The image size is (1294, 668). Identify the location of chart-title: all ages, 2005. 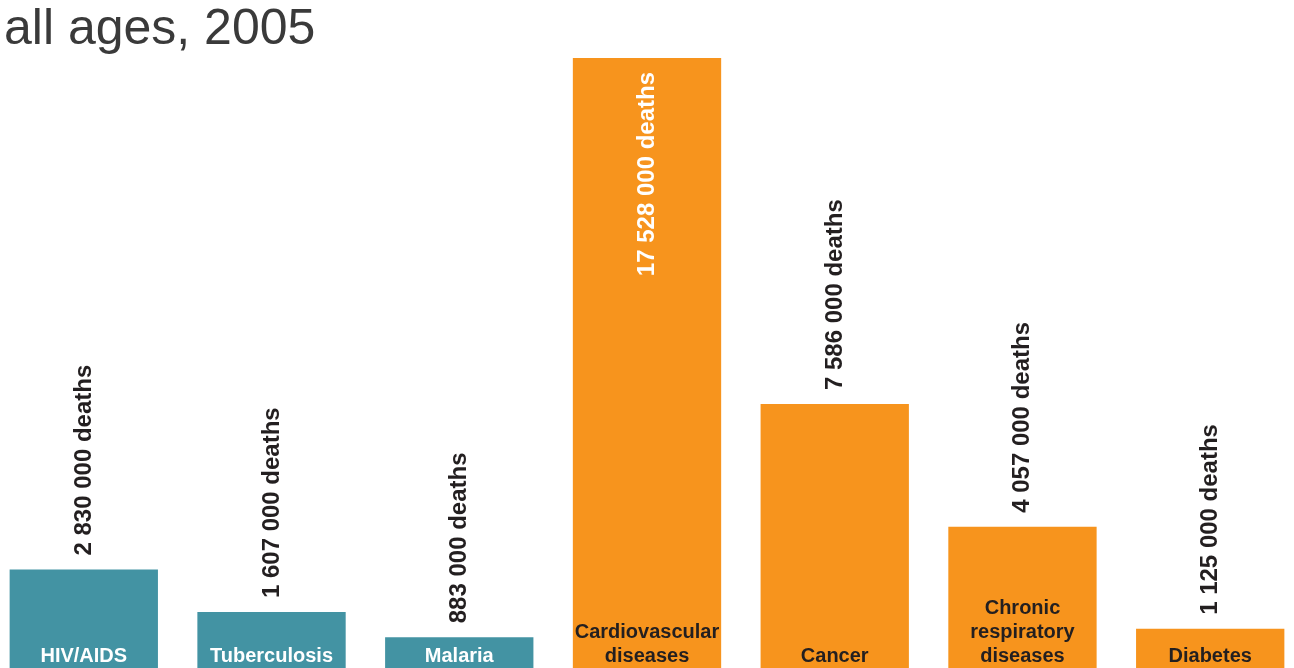
(160, 27).